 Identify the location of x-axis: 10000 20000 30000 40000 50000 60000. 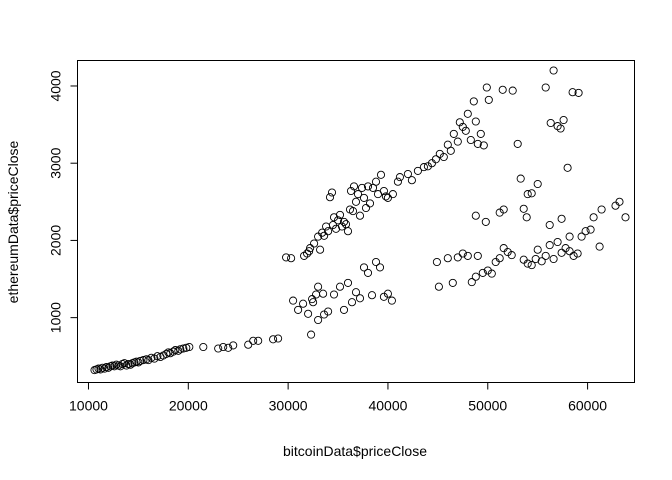
(338, 398).